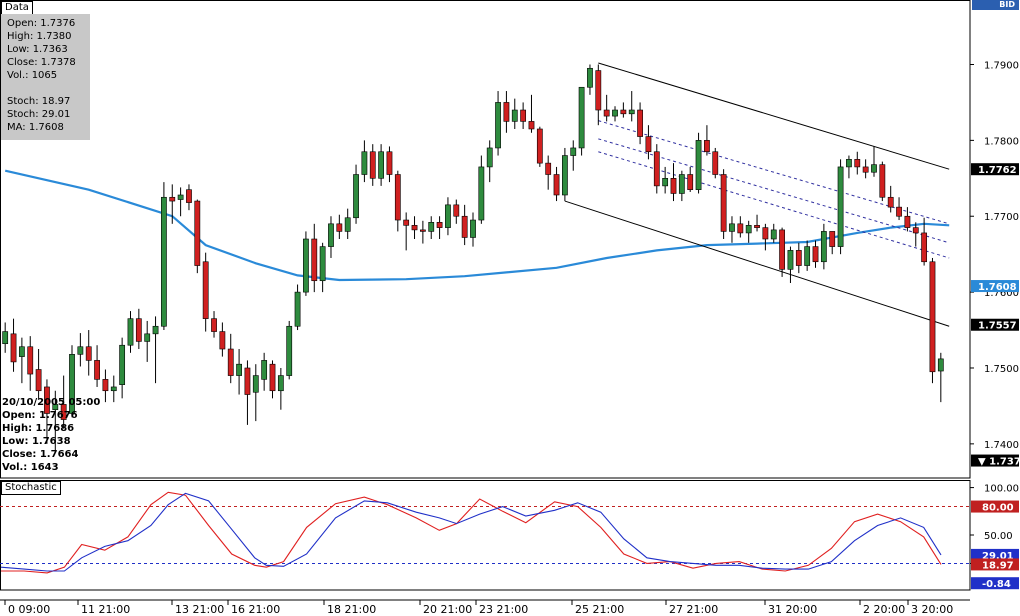 The height and width of the screenshot is (616, 1020). I want to click on stochastic-badge-label: -0.84, so click(996, 584).